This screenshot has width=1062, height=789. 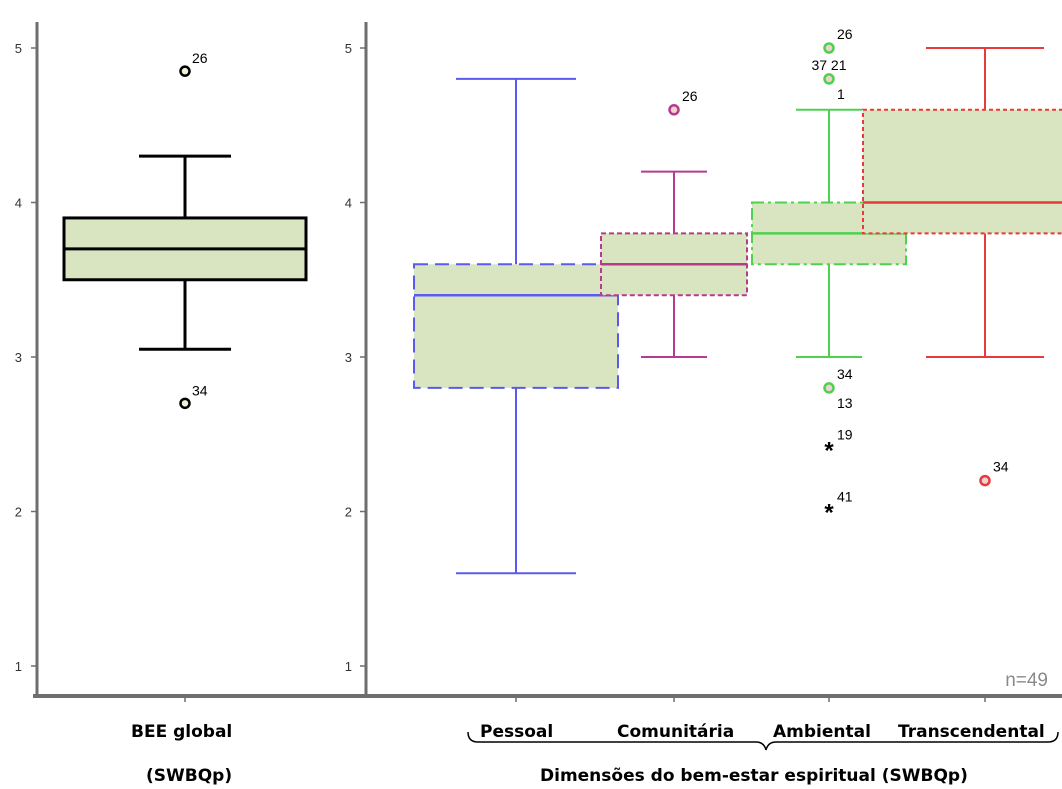 What do you see at coordinates (348, 512) in the screenshot?
I see `right-y-tick-label-2: 2` at bounding box center [348, 512].